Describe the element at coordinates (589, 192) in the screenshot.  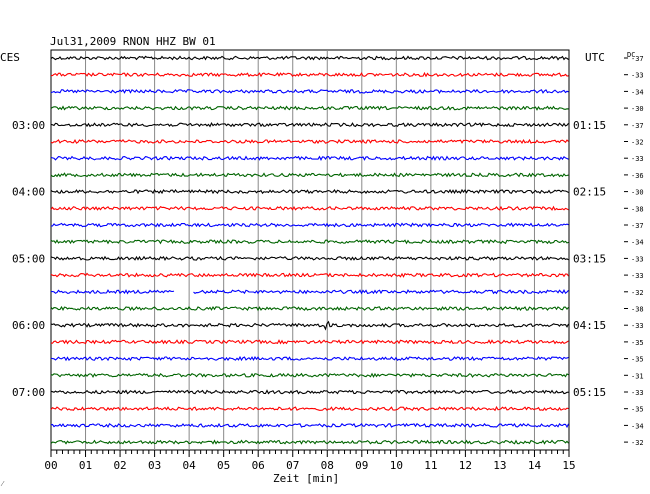
I see `hour-label-right: 02:15` at that location.